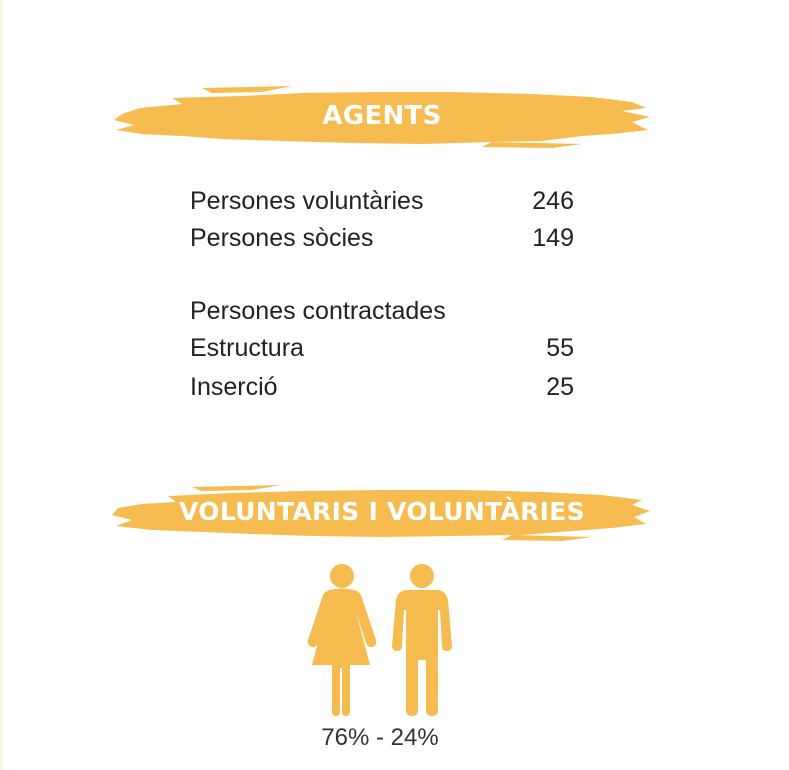 The height and width of the screenshot is (770, 789). Describe the element at coordinates (342, 640) in the screenshot. I see `female-figure-icon` at that location.